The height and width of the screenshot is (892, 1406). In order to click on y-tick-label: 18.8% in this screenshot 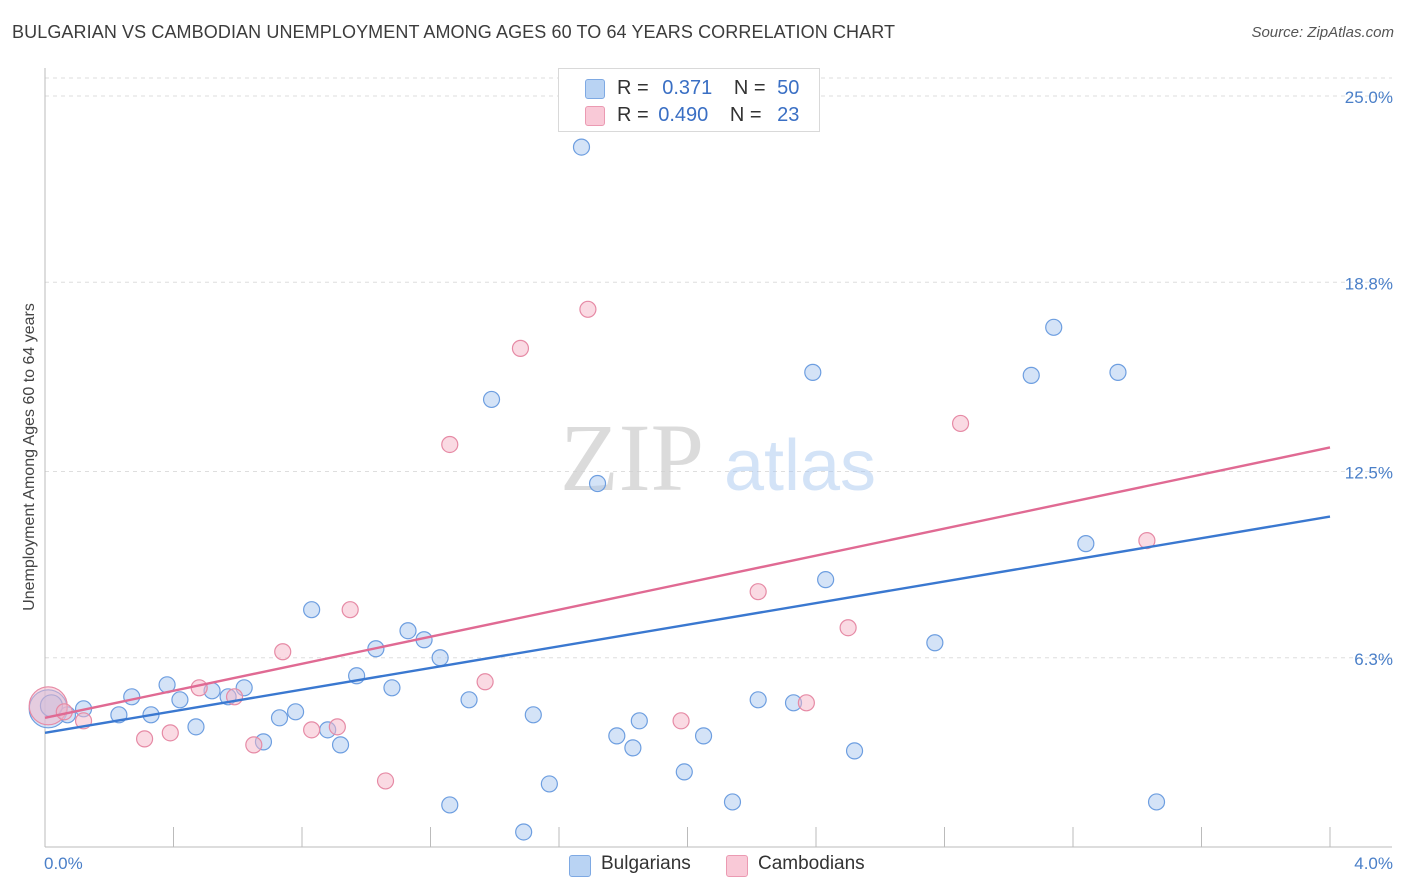, I will do `click(1369, 283)`.